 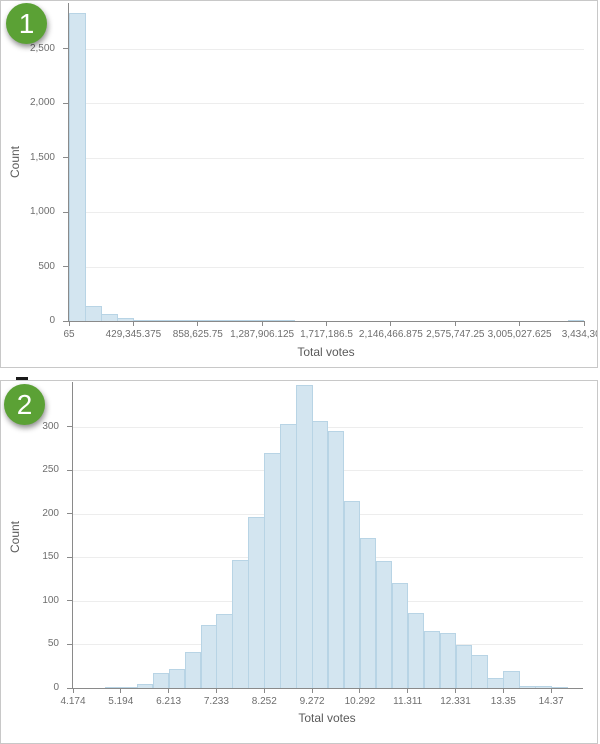 What do you see at coordinates (50, 470) in the screenshot?
I see `y-tick-label: 250` at bounding box center [50, 470].